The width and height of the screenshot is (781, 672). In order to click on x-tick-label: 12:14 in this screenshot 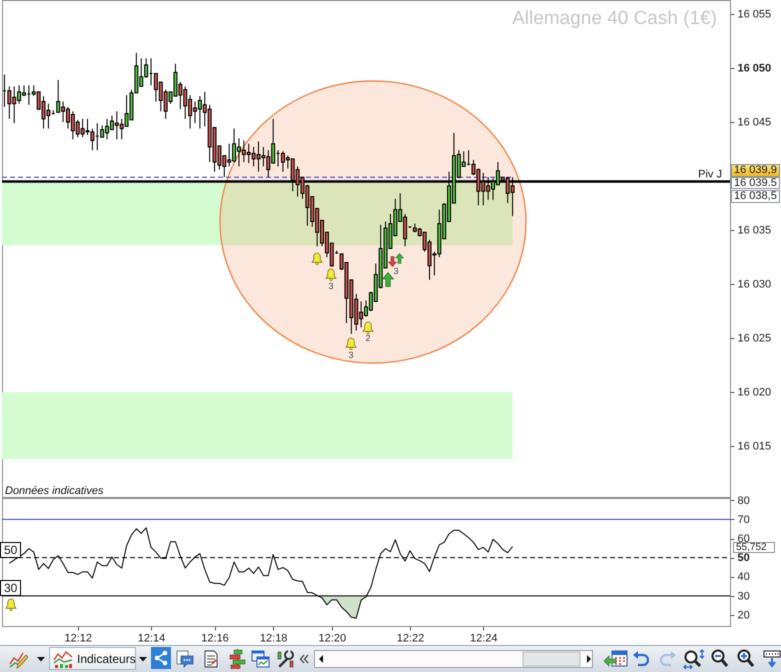, I will do `click(152, 638)`.